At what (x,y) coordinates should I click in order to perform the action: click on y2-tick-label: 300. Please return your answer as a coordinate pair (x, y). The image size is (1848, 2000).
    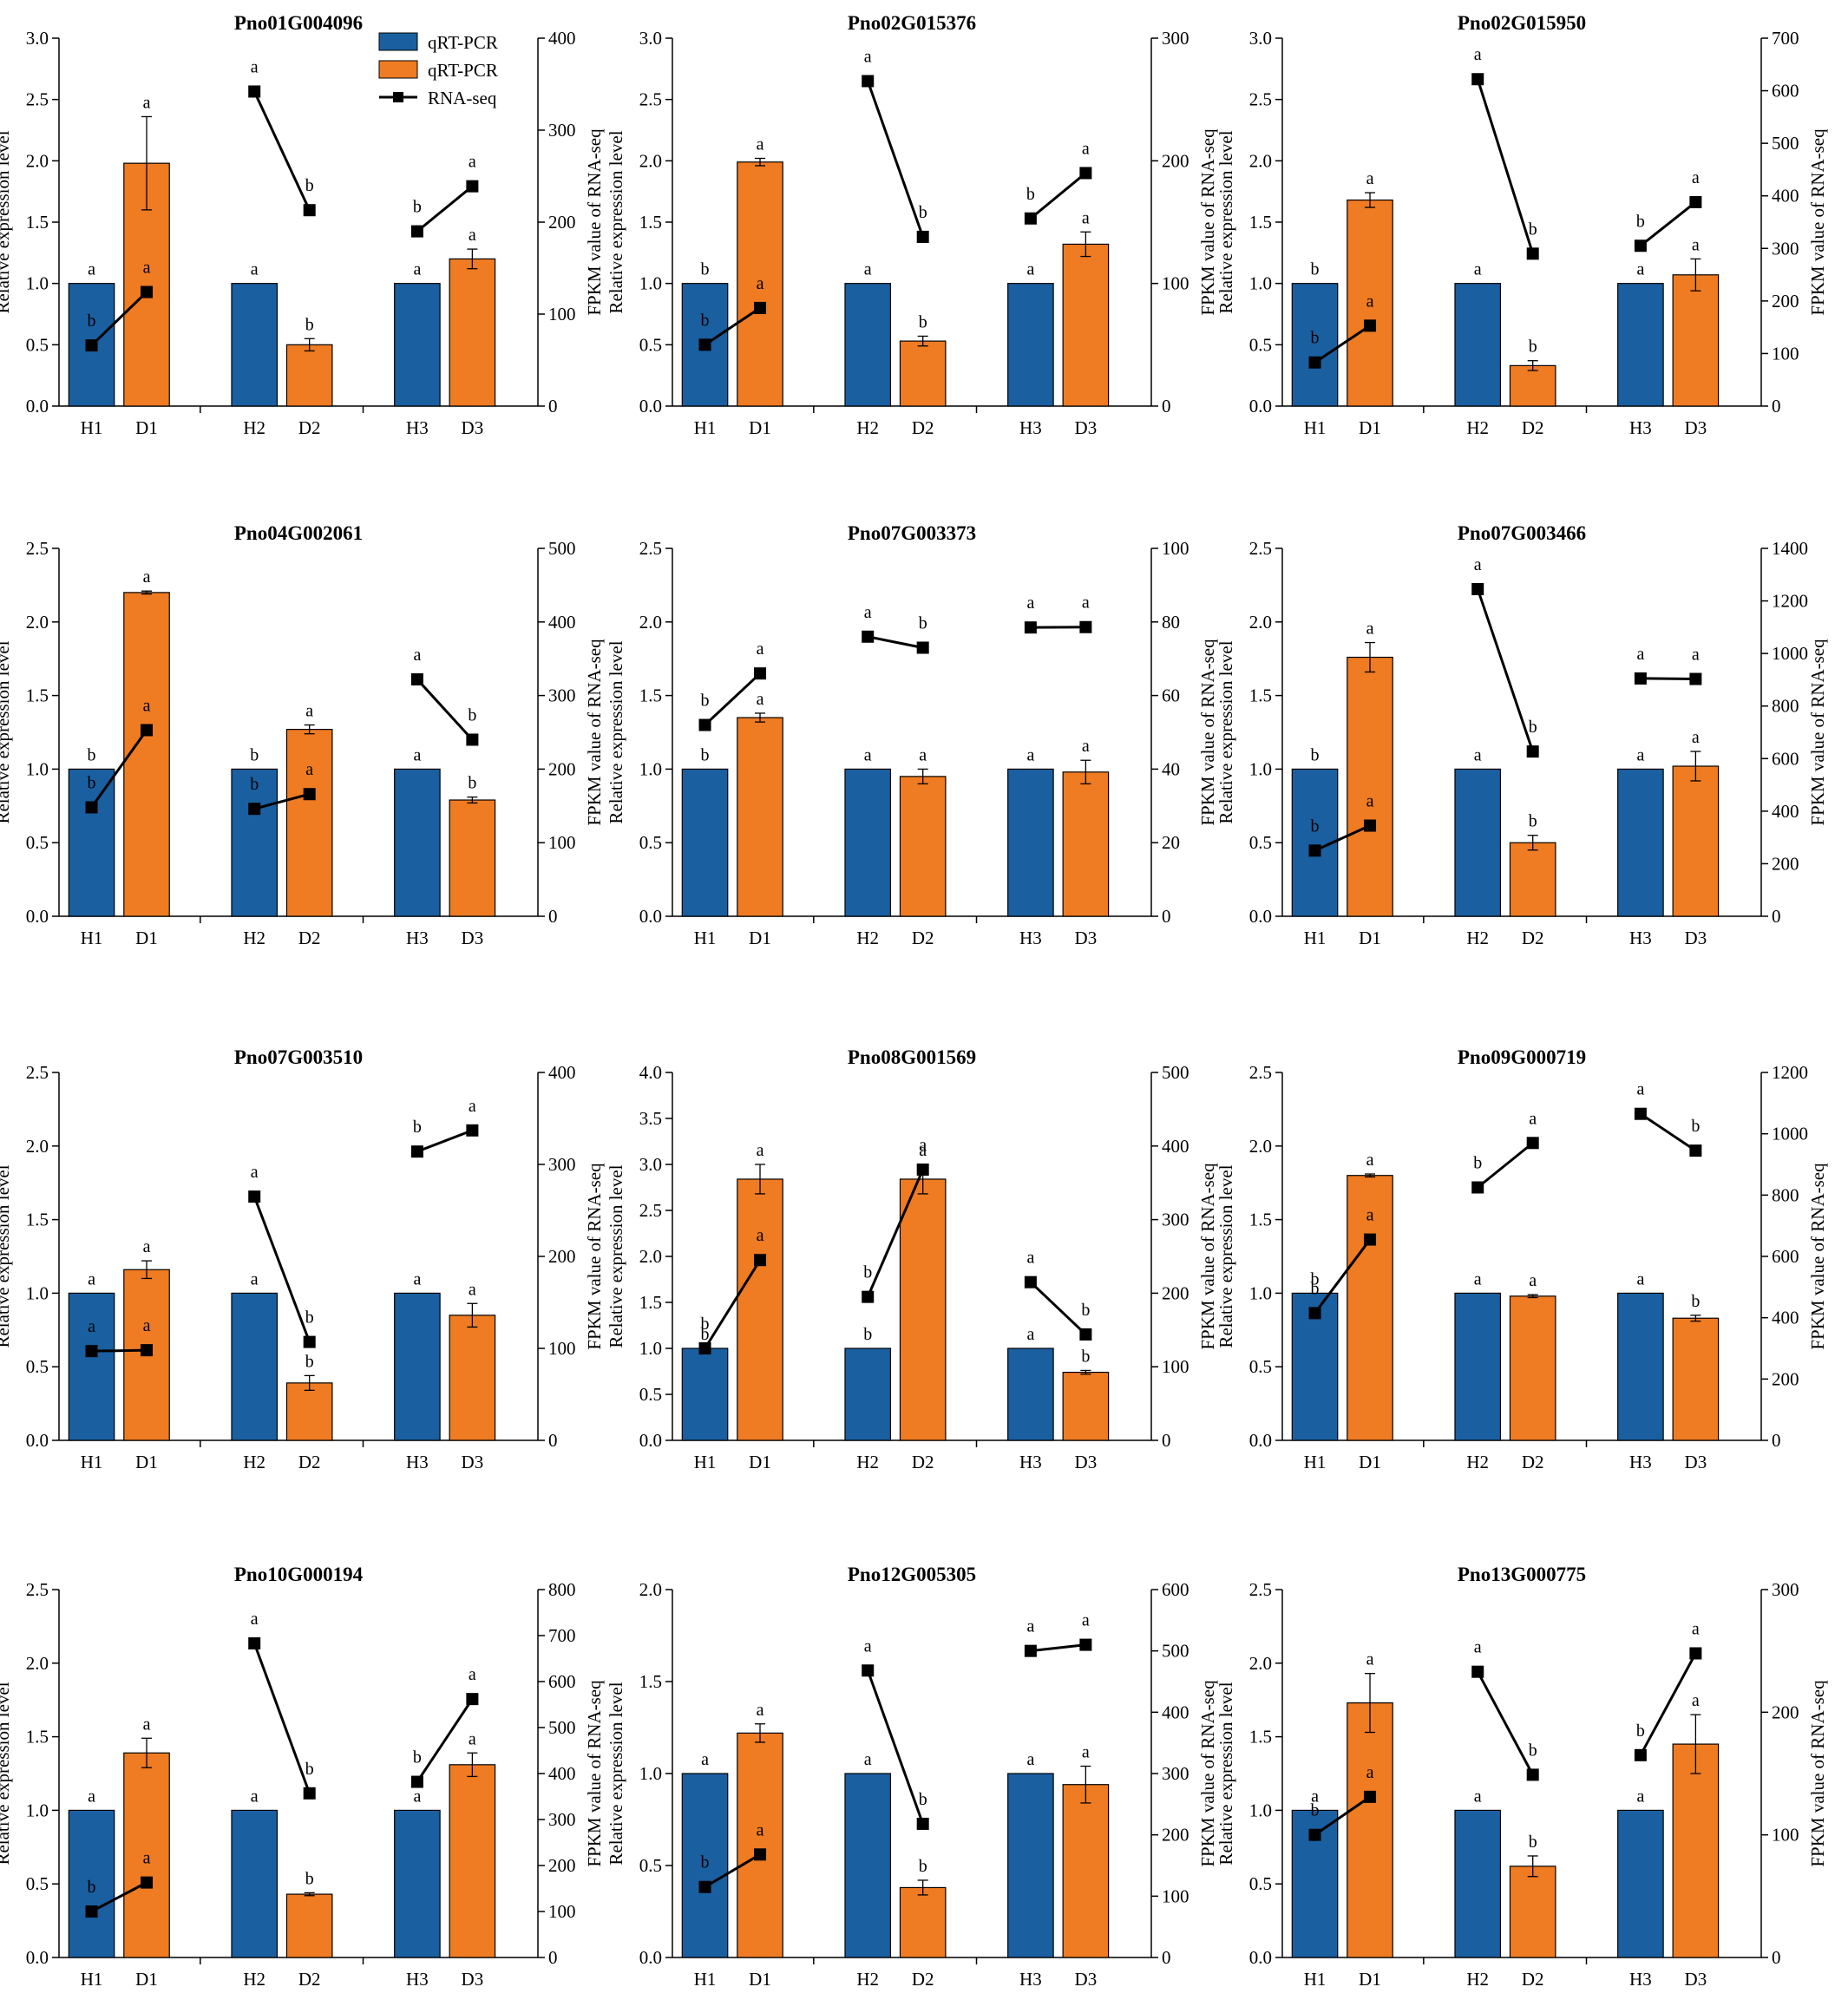
    Looking at the image, I should click on (562, 1164).